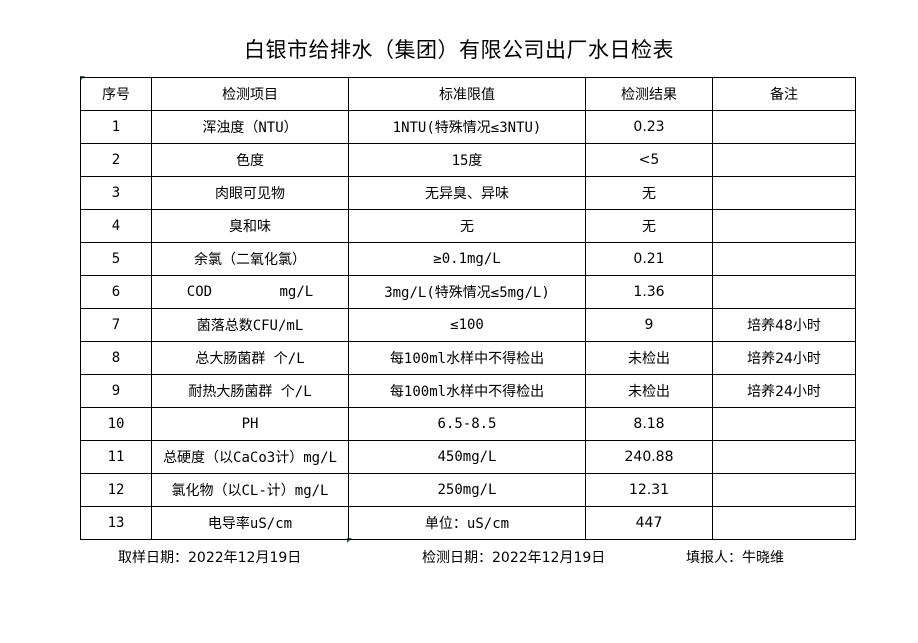 The image size is (918, 643). What do you see at coordinates (116, 127) in the screenshot?
I see `cell-index: 1` at bounding box center [116, 127].